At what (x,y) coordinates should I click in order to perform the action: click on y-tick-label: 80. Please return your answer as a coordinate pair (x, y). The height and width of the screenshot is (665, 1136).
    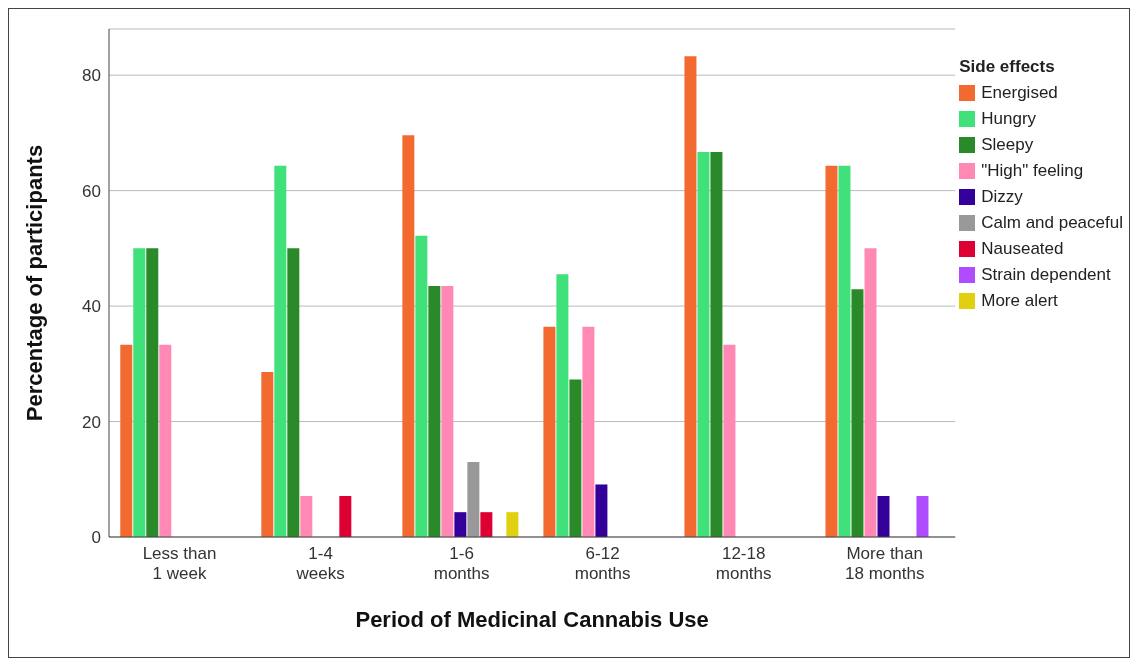
    Looking at the image, I should click on (91, 76).